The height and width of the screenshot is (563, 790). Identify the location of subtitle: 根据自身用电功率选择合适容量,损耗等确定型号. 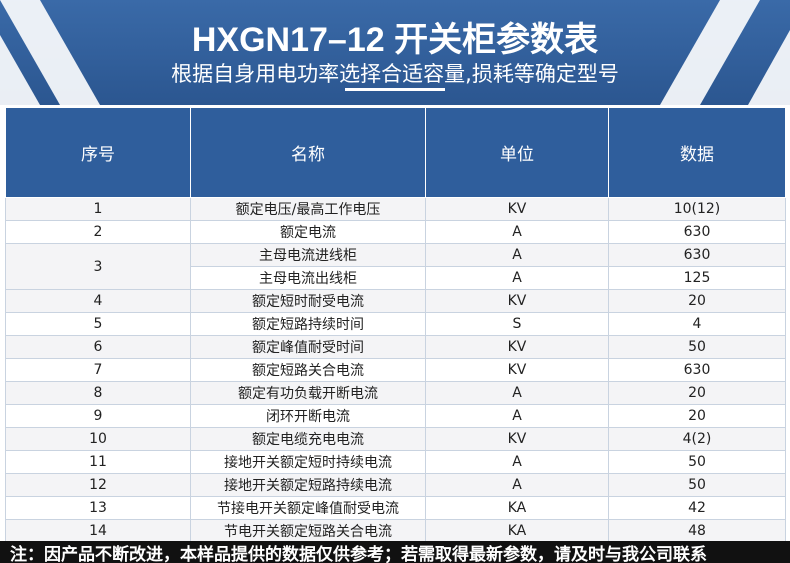
(395, 74).